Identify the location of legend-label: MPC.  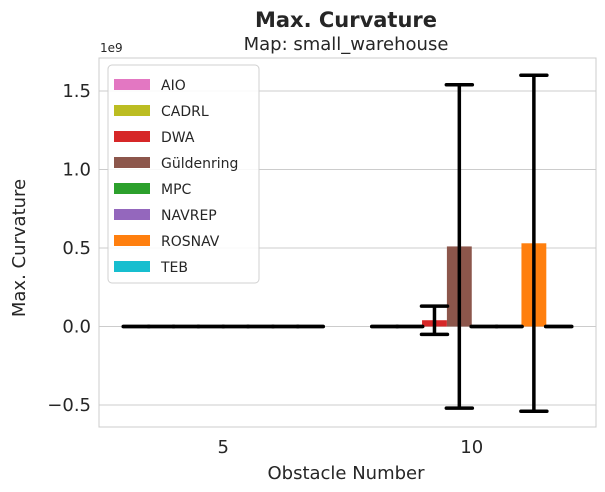
(176, 190).